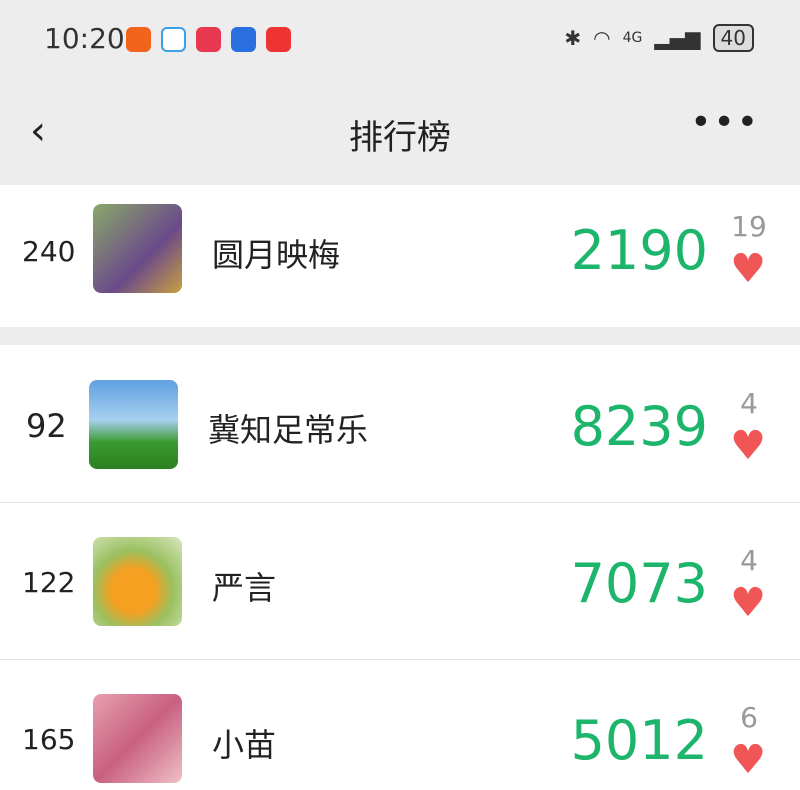  What do you see at coordinates (288, 430) in the screenshot?
I see `user-name: 冀知足常乐` at bounding box center [288, 430].